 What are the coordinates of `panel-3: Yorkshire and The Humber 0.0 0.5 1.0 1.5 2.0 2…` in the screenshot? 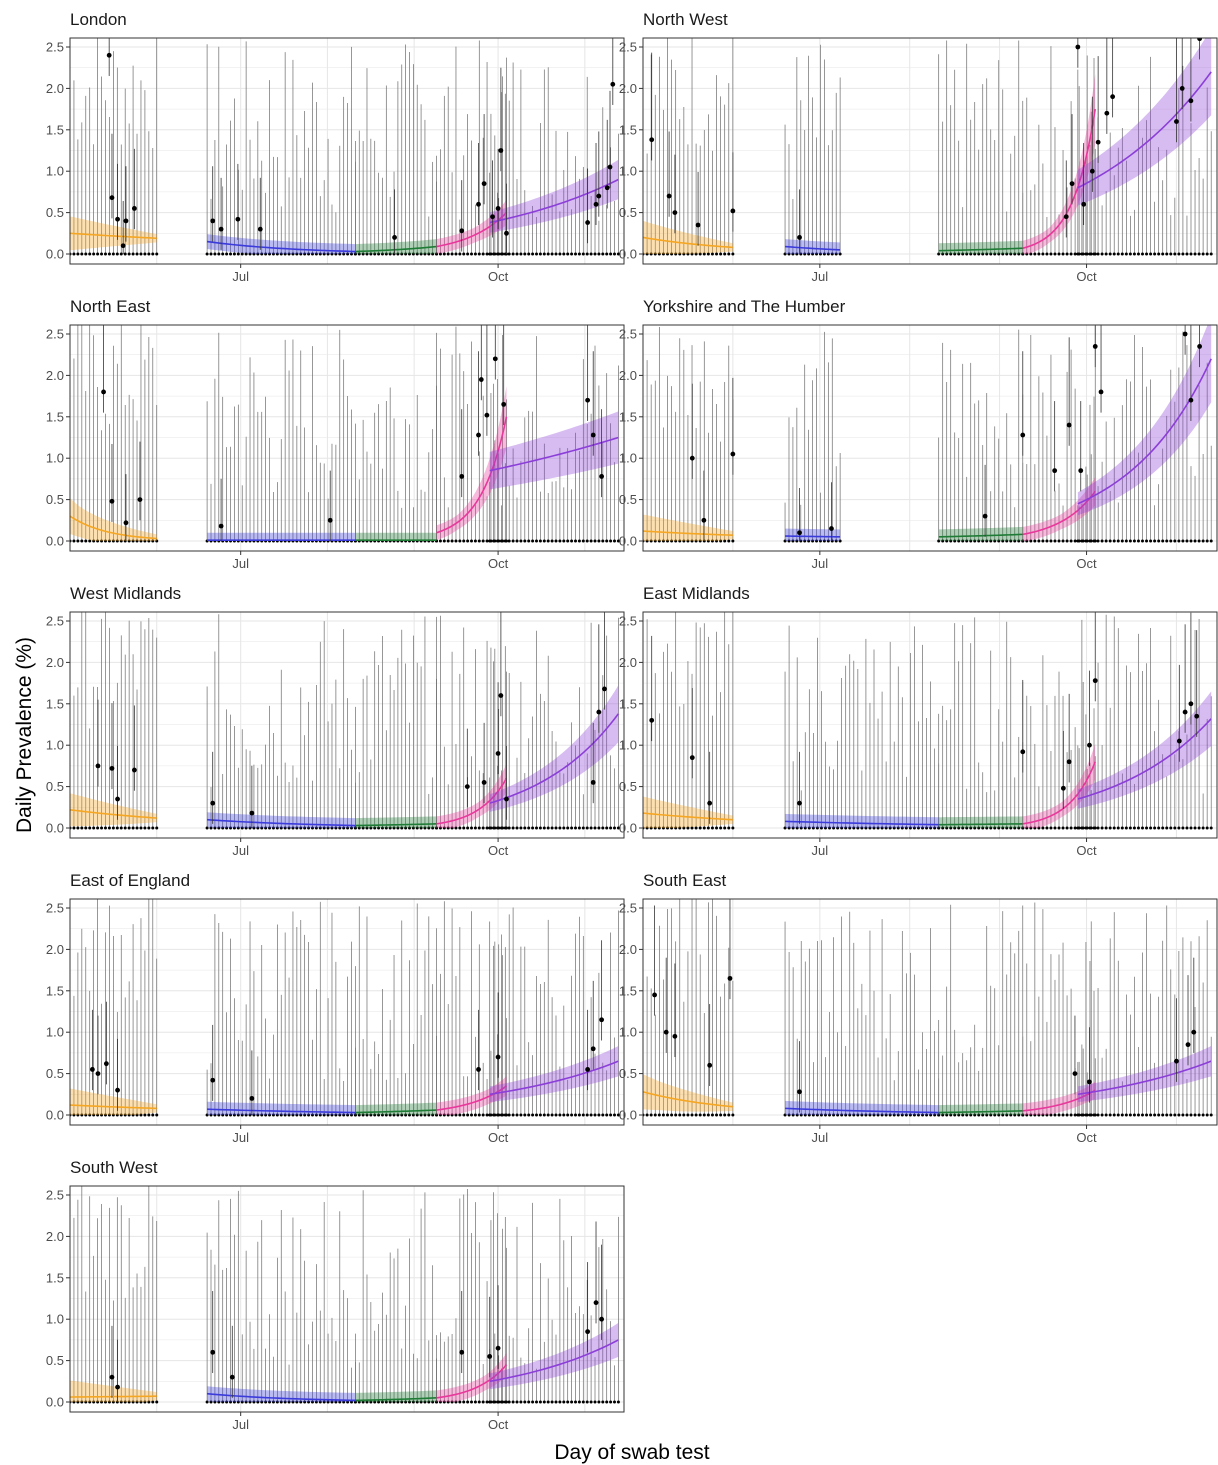 It's located at (918, 434).